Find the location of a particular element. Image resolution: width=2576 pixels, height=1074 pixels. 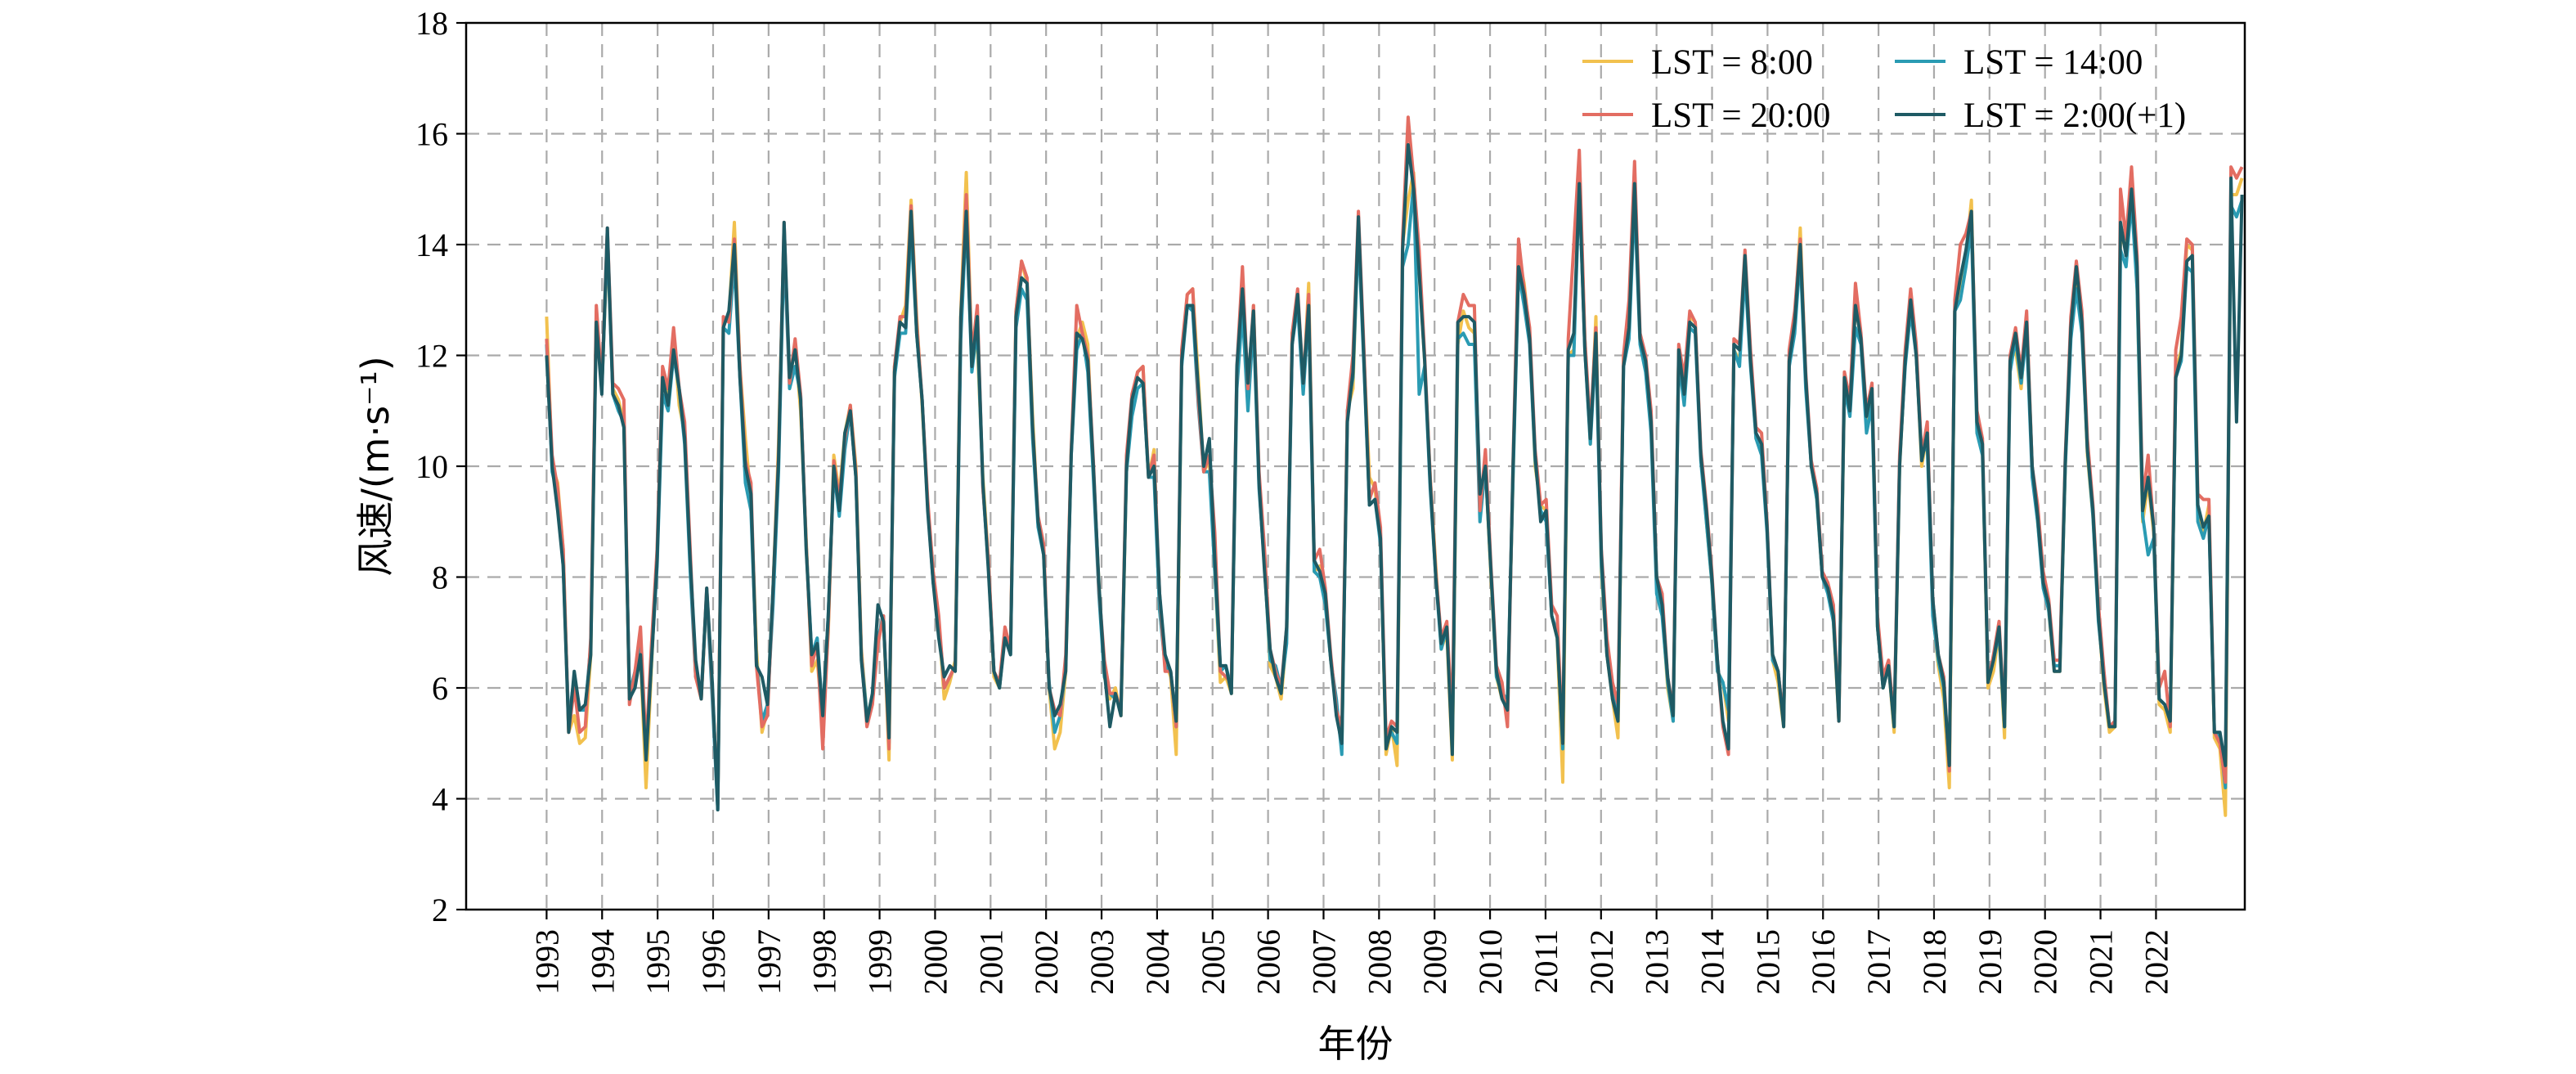

y-axis-ticks: 2 4 6 8 10 12 14 16 18 is located at coordinates (441, 466).